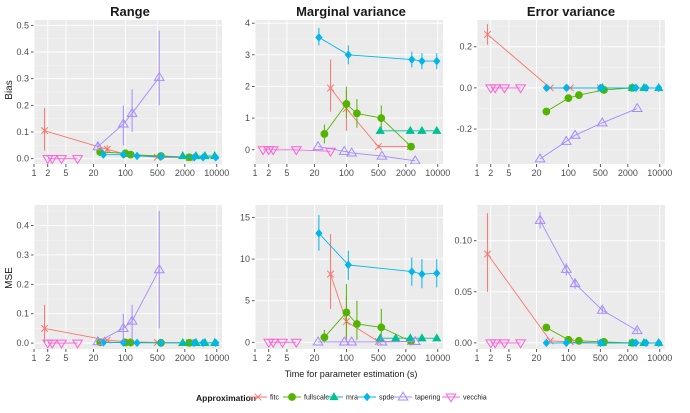  Describe the element at coordinates (464, 129) in the screenshot. I see `y-tick-label: -0.2` at that location.